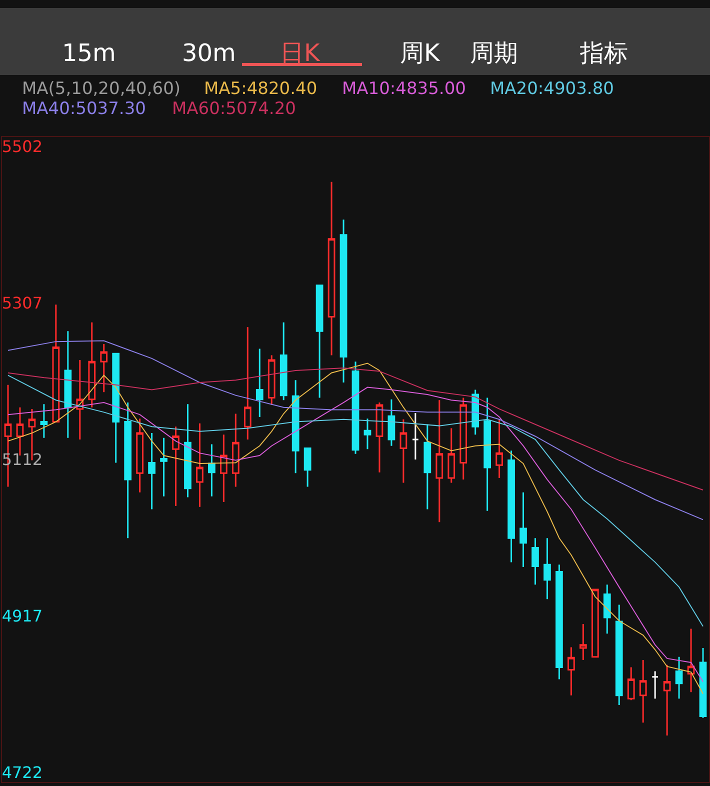 The width and height of the screenshot is (710, 786). Describe the element at coordinates (420, 53) in the screenshot. I see `text: 周K` at that location.